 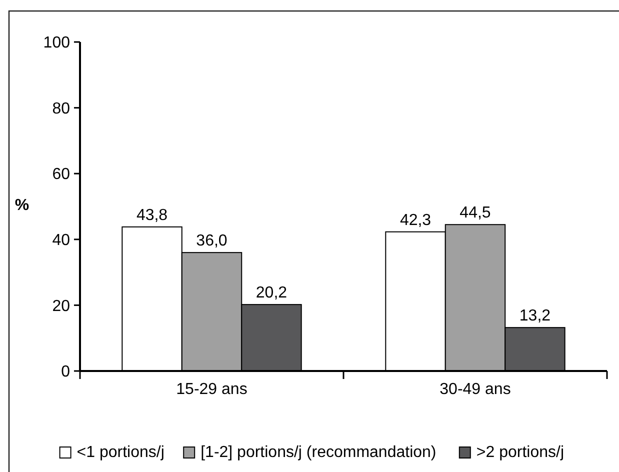 I want to click on legend-label: [1-2] portions/j (recommandation), so click(x=318, y=452).